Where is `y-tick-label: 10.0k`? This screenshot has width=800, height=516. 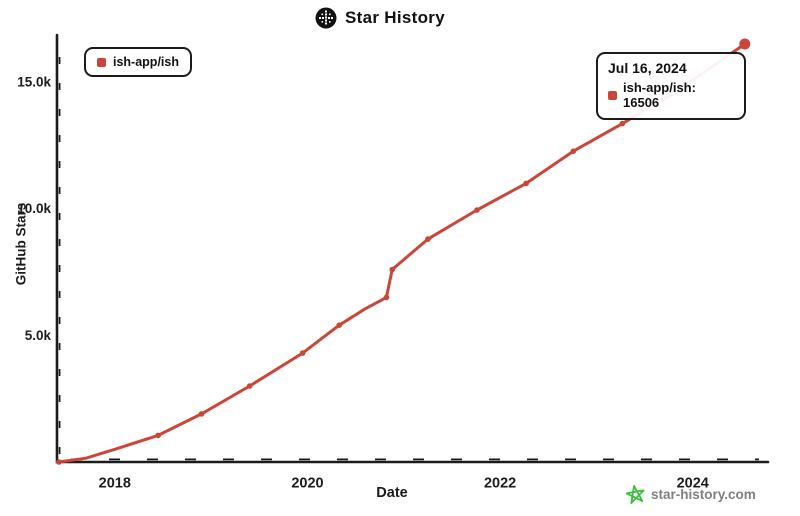
y-tick-label: 10.0k is located at coordinates (34, 208).